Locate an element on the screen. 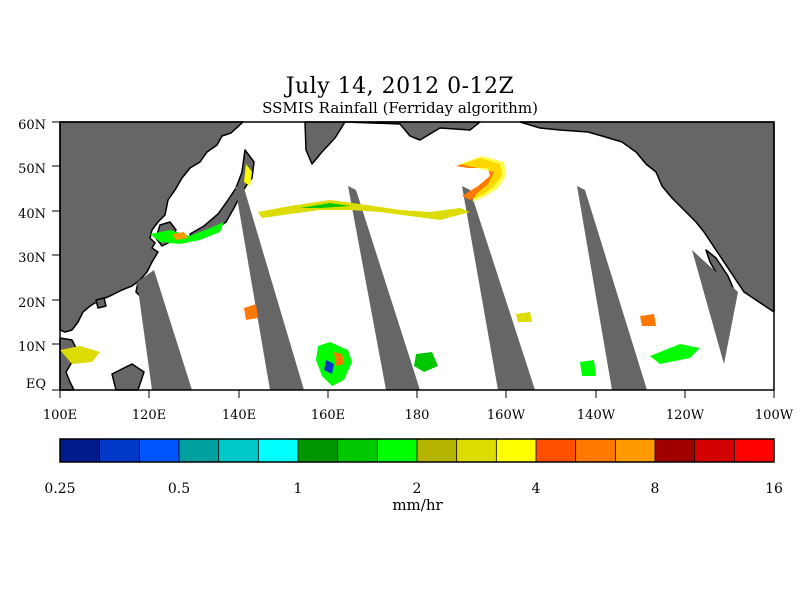  lat-label-40n: 40N is located at coordinates (32, 214).